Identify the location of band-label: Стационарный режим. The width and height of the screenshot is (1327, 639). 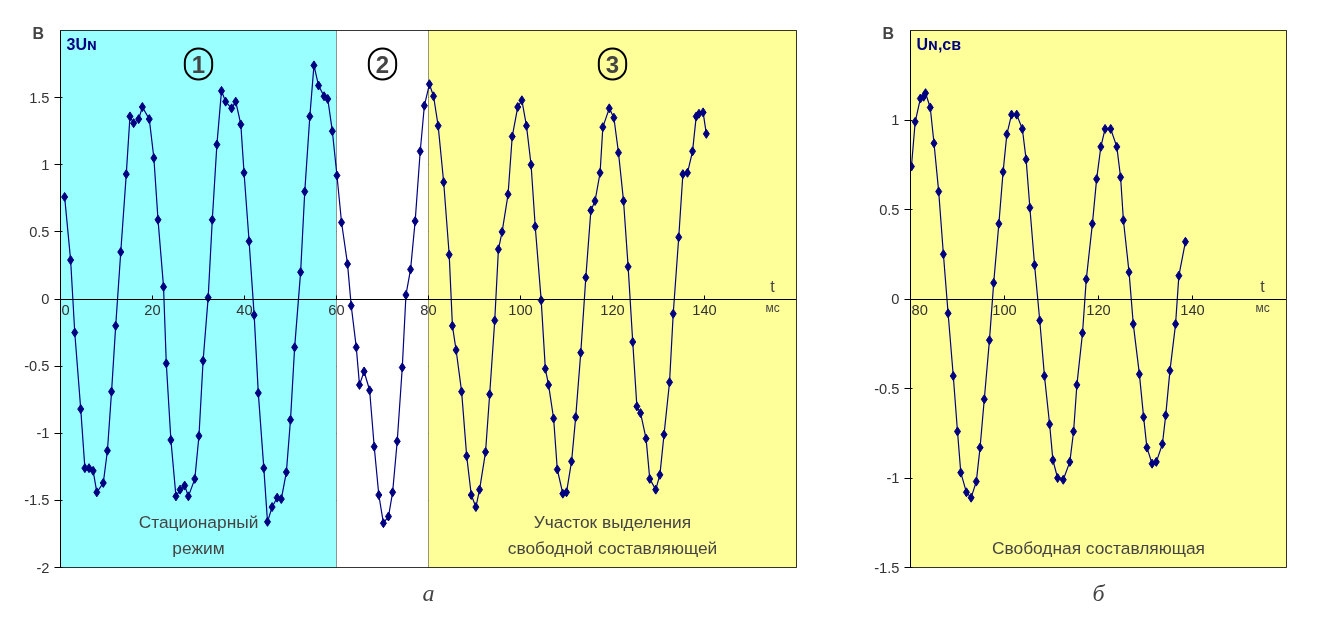
(198, 534).